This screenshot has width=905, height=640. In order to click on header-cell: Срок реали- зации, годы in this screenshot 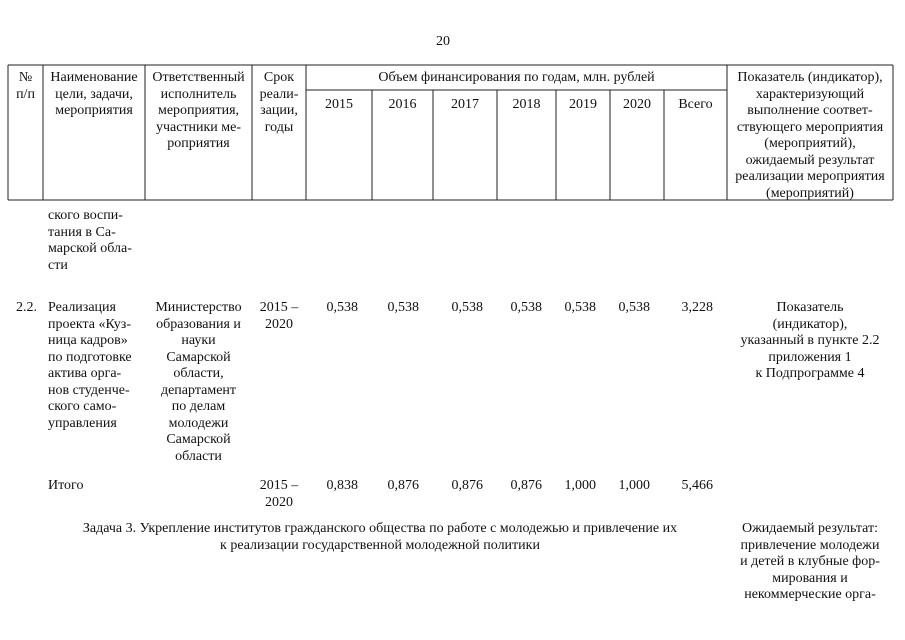, I will do `click(279, 102)`.